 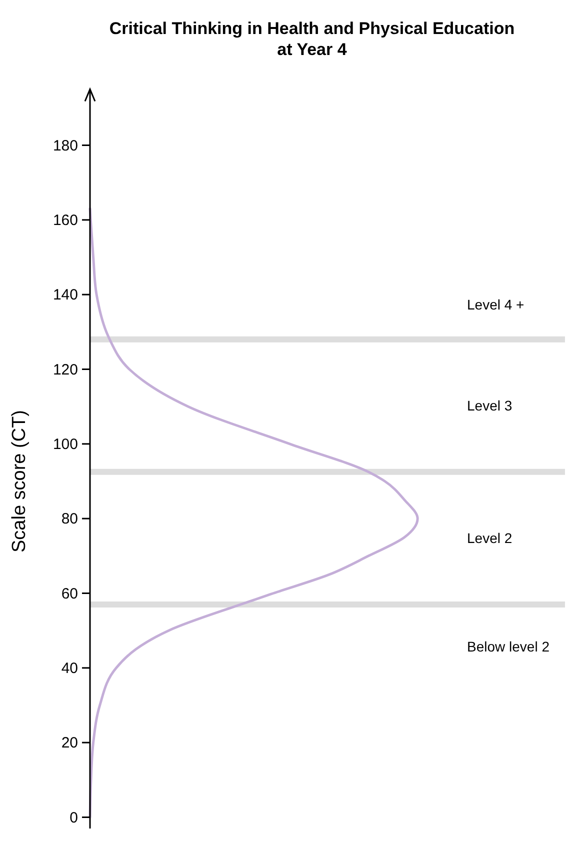 I want to click on text: Below level 2, so click(x=508, y=646).